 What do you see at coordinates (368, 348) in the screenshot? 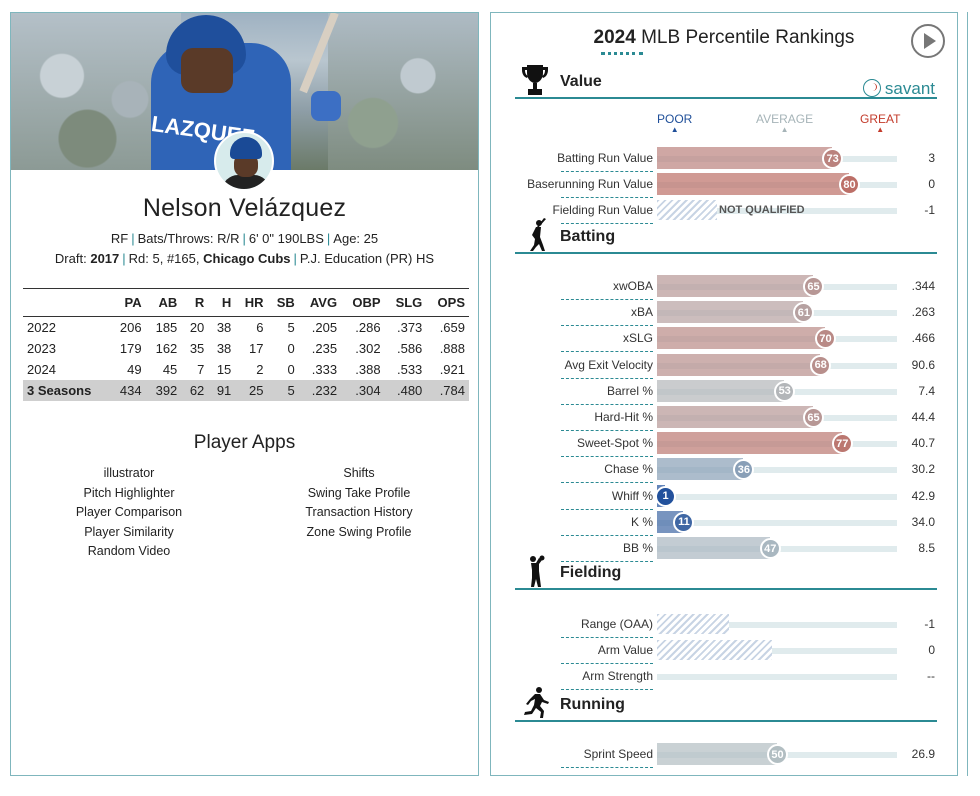
I see `stats-cell: .302` at bounding box center [368, 348].